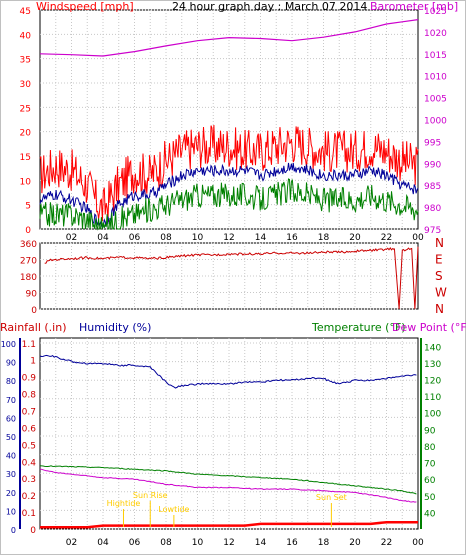  What do you see at coordinates (229, 204) in the screenshot?
I see `wind-minimum-line` at bounding box center [229, 204].